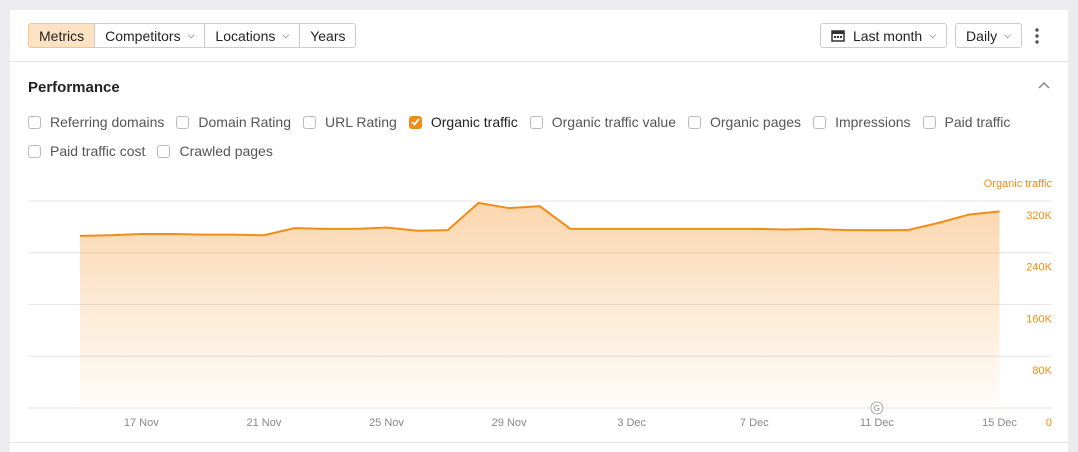 This screenshot has width=1078, height=452. Describe the element at coordinates (474, 122) in the screenshot. I see `metric-label: Organic traffic` at that location.